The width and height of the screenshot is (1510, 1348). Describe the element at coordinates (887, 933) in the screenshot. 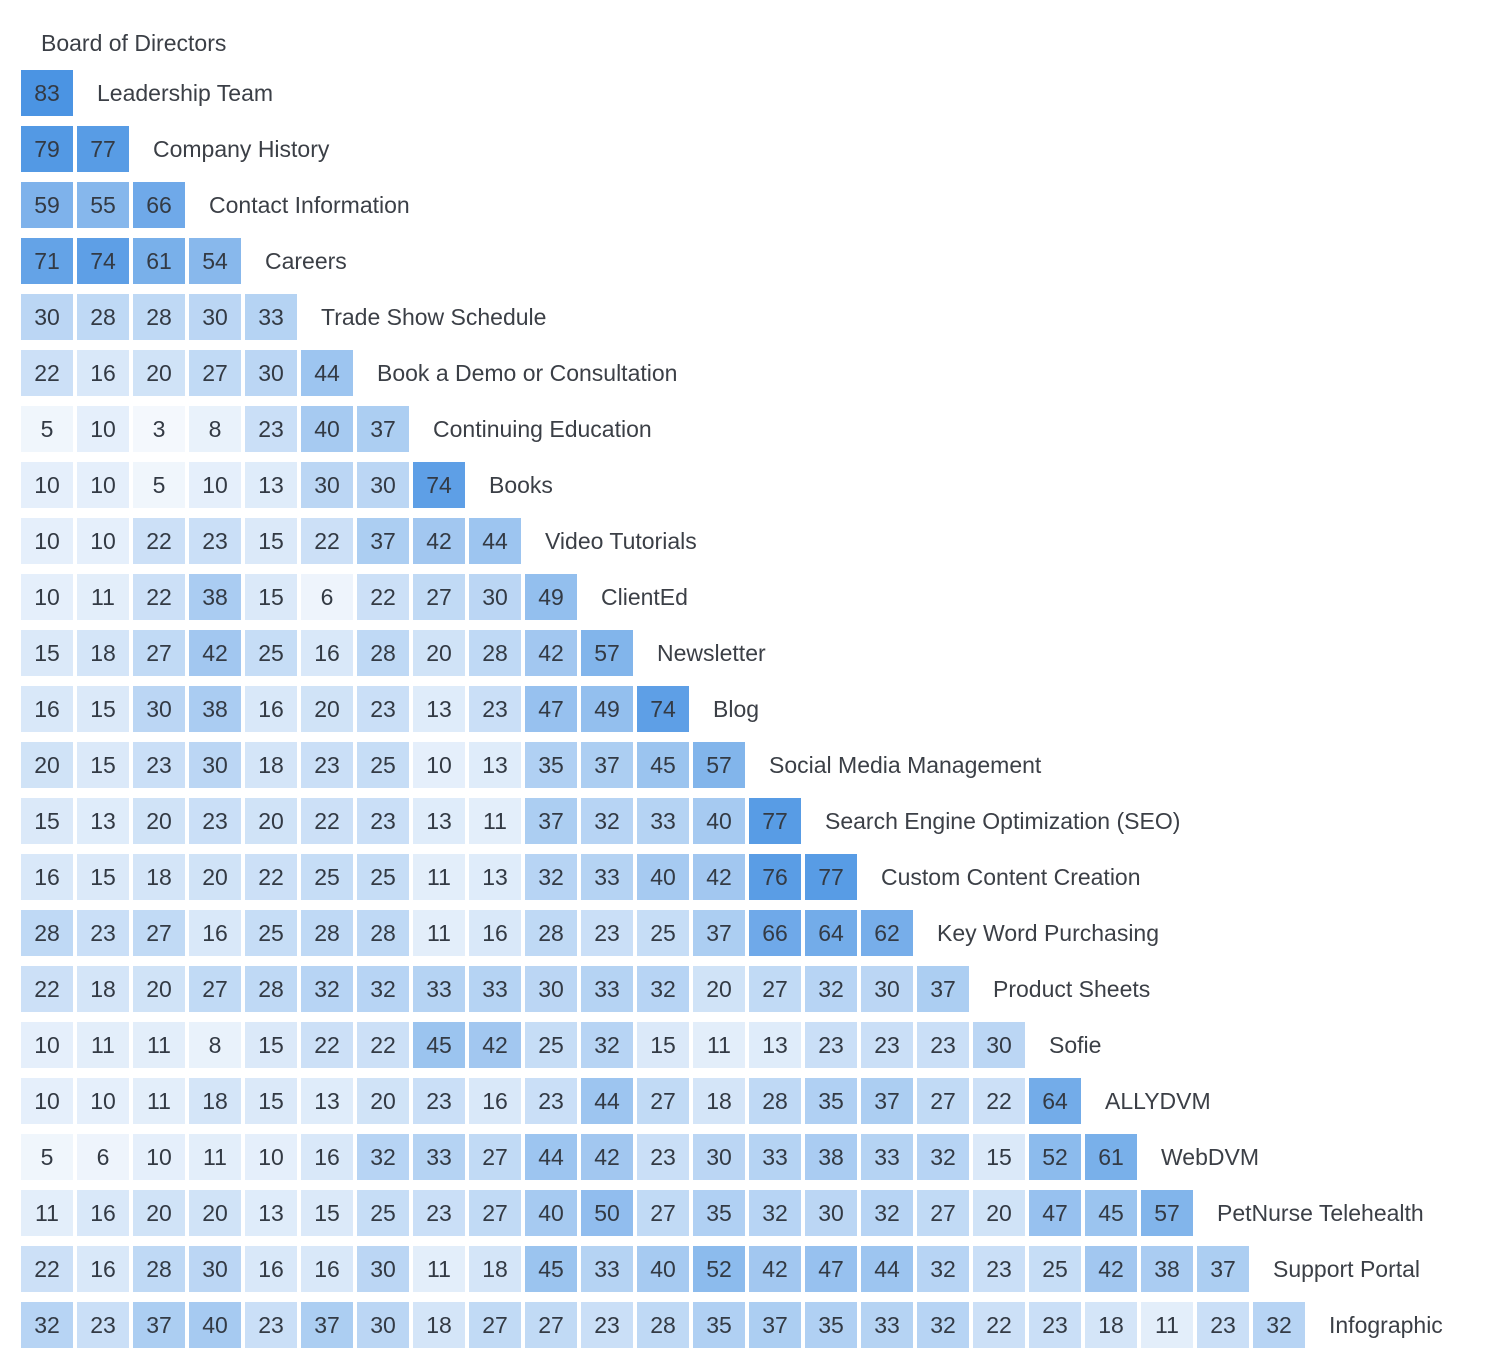

I see `heatmap-cell: 62` at that location.